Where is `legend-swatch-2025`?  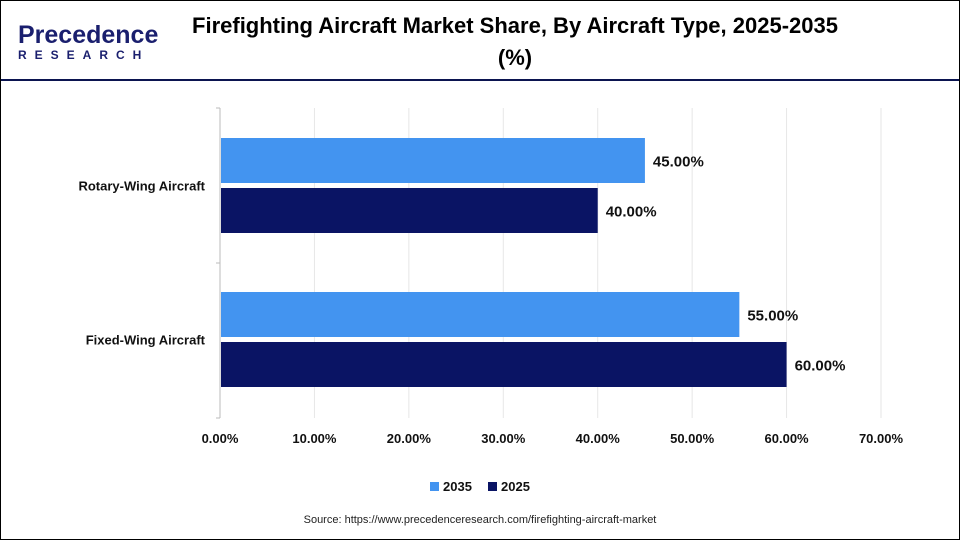 legend-swatch-2025 is located at coordinates (492, 486).